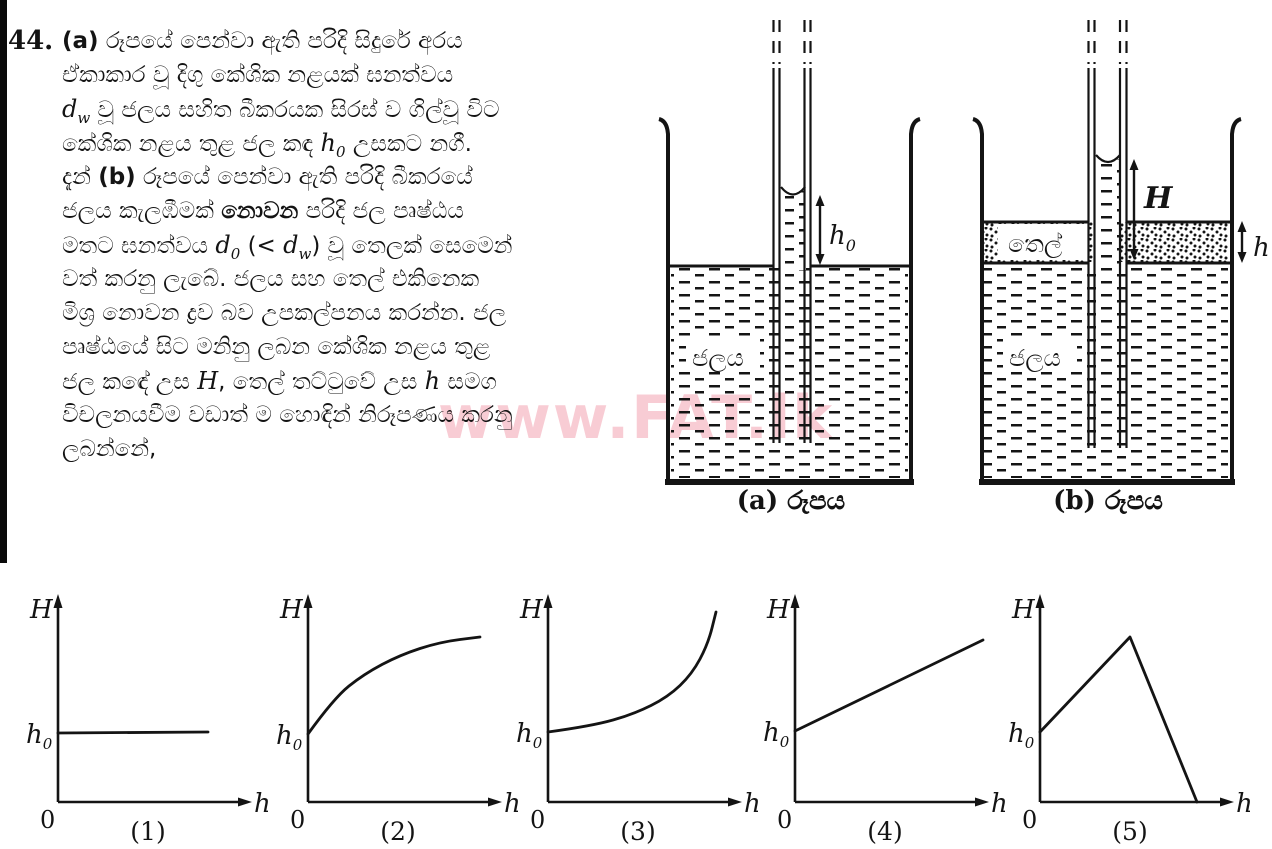 The width and height of the screenshot is (1272, 849). What do you see at coordinates (267, 75) in the screenshot?
I see `question-line: ඒකාකාර වූ දිගු කේශික නළයක් ඝනත්වය` at bounding box center [267, 75].